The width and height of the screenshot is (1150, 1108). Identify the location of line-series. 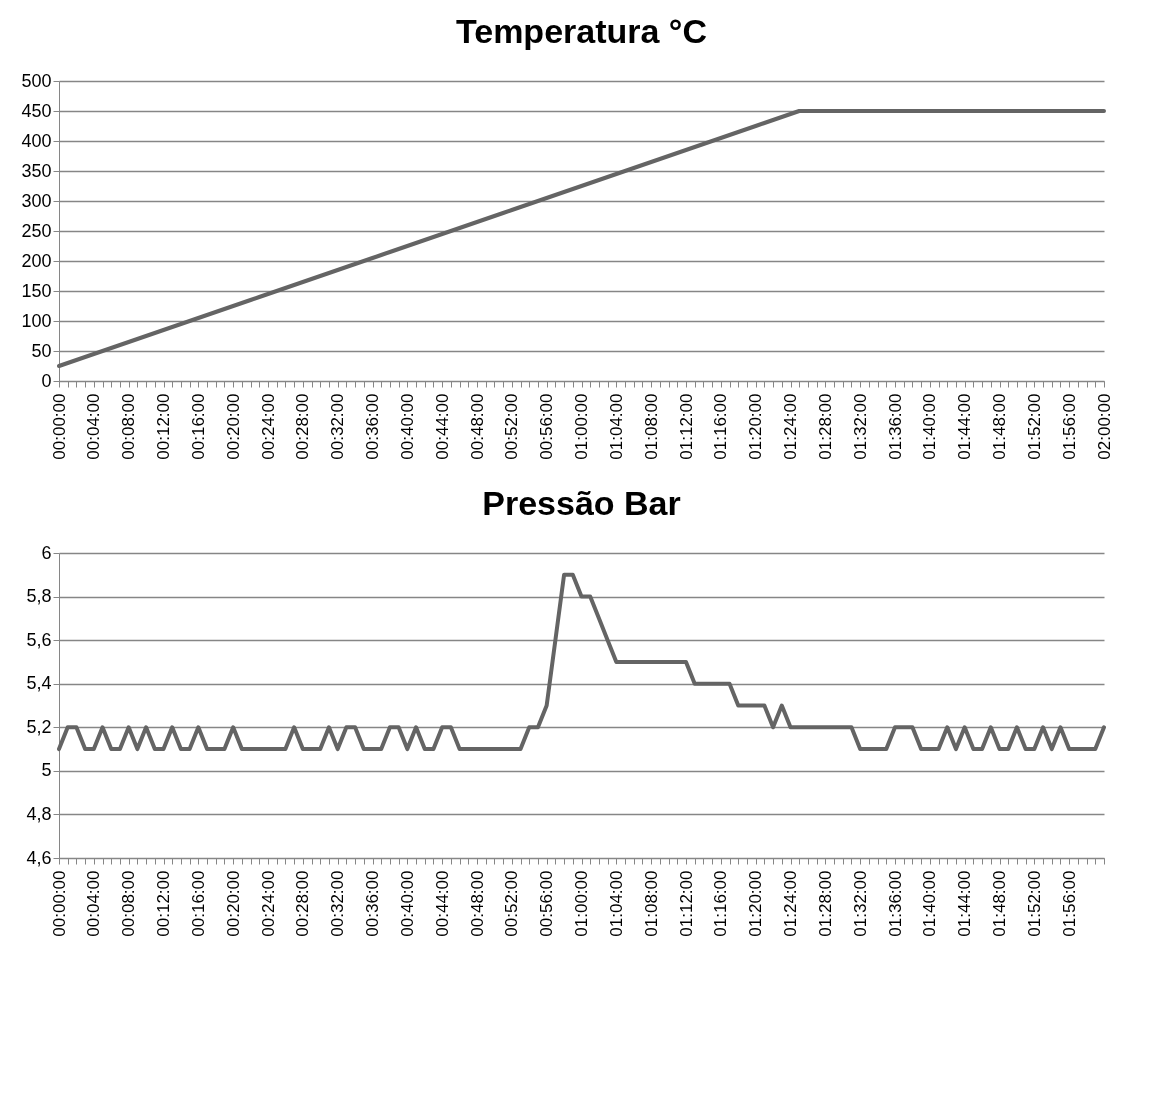
(581, 662).